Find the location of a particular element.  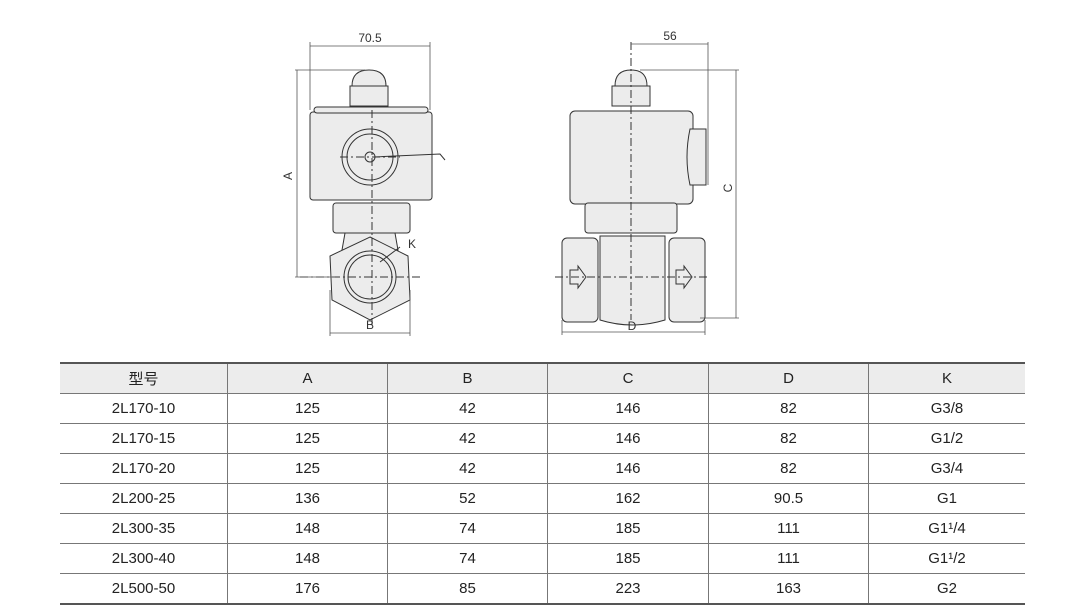

front-view is located at coordinates (373, 197).